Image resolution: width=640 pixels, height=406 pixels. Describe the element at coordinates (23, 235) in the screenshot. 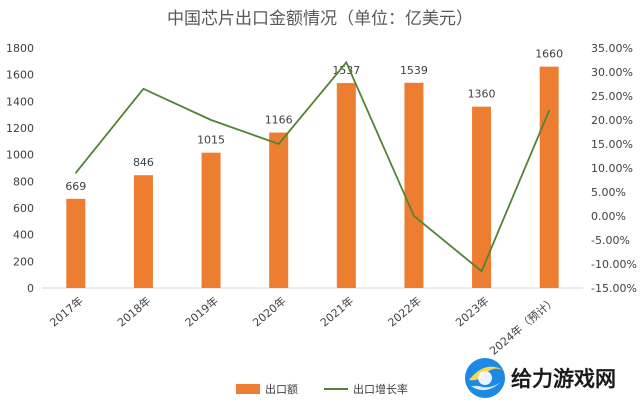

I see `y-left-tick-label: 400` at that location.